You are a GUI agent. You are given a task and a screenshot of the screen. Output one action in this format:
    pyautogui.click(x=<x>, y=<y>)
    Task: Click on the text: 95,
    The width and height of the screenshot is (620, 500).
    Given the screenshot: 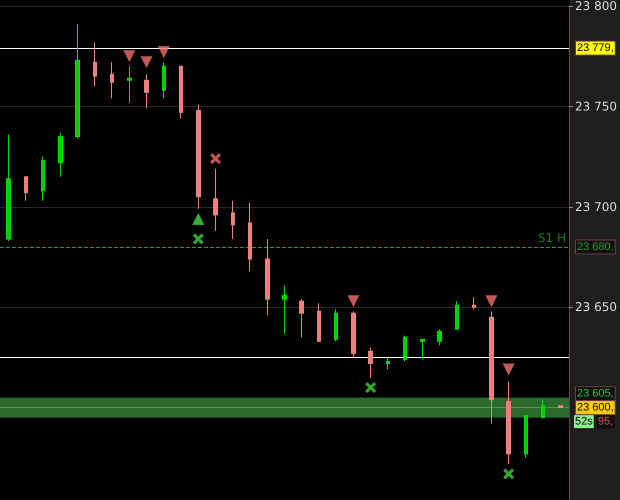 What is the action you would take?
    pyautogui.click(x=606, y=422)
    